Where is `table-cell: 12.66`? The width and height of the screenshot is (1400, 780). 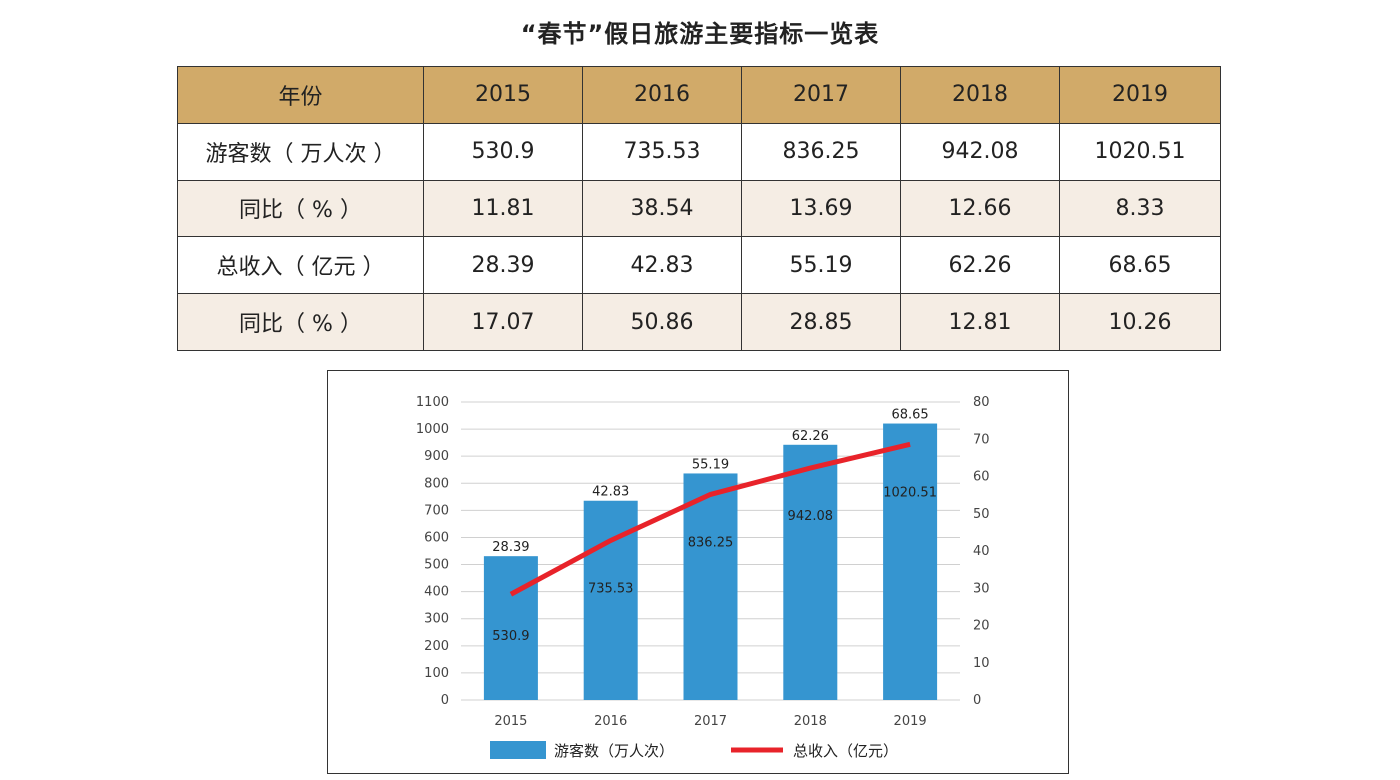 table-cell: 12.66 is located at coordinates (980, 208).